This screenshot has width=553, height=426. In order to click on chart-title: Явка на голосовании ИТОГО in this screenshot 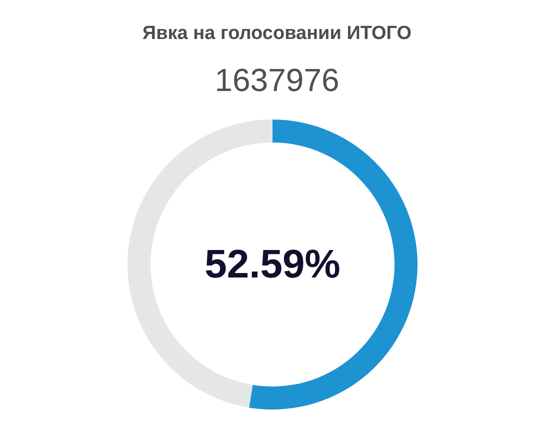, I will do `click(277, 33)`.